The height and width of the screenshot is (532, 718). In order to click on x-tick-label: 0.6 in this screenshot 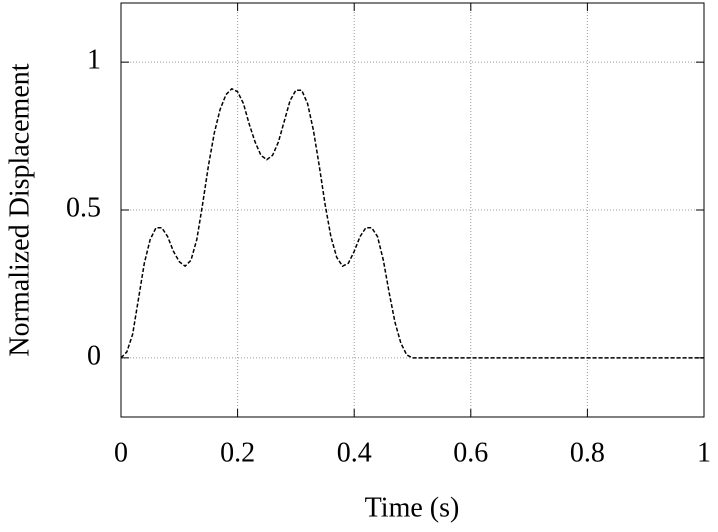, I will do `click(470, 452)`.